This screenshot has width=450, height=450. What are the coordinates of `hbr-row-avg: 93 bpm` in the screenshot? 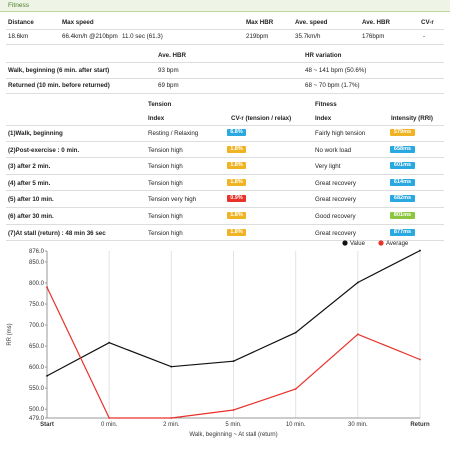 It's located at (168, 70).